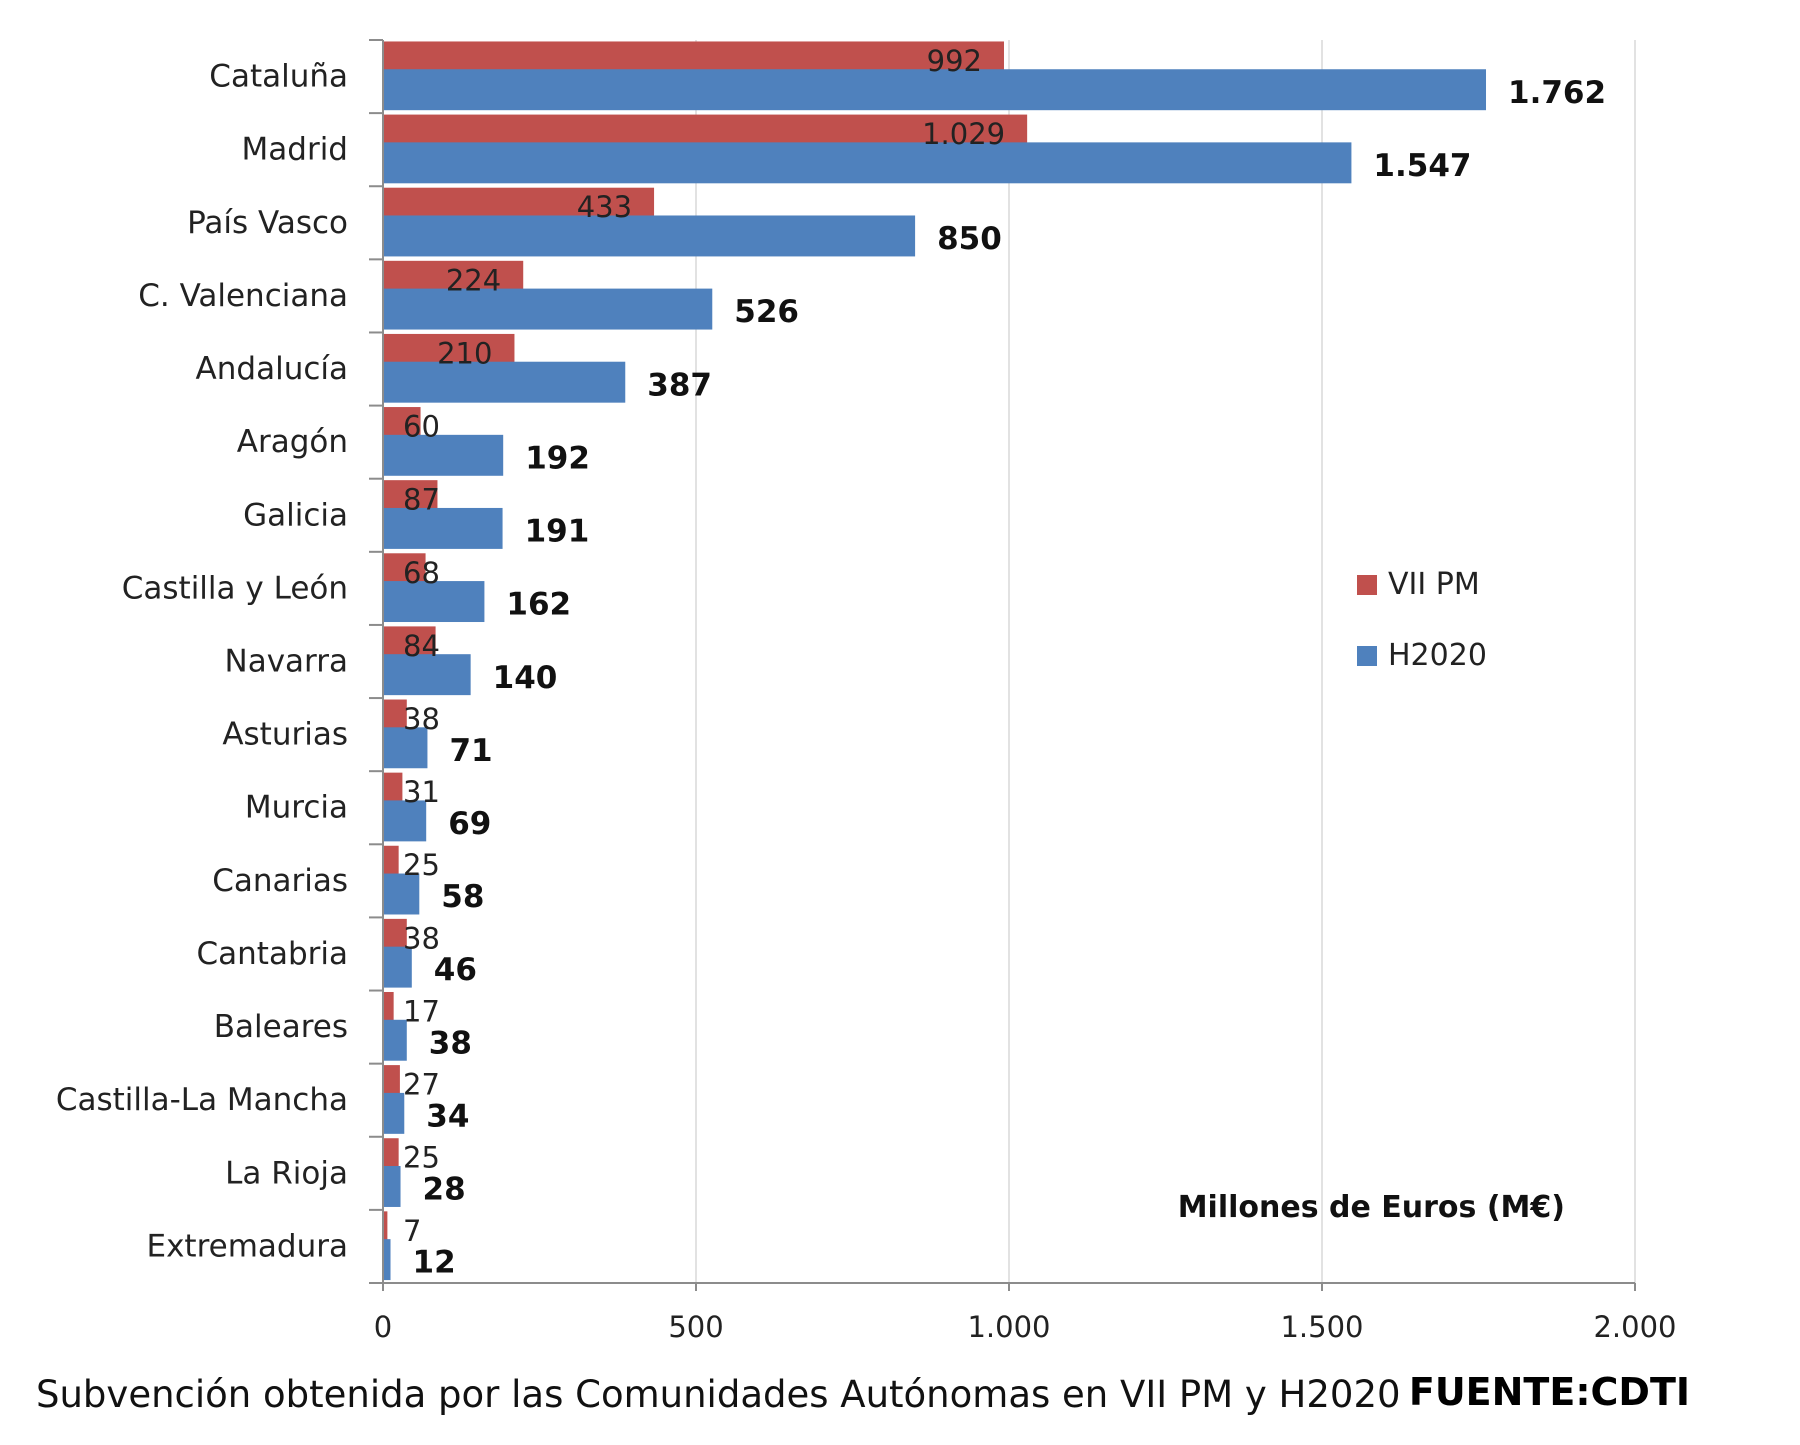 This screenshot has width=1800, height=1445. I want to click on category-label: Extremadura, so click(248, 1246).